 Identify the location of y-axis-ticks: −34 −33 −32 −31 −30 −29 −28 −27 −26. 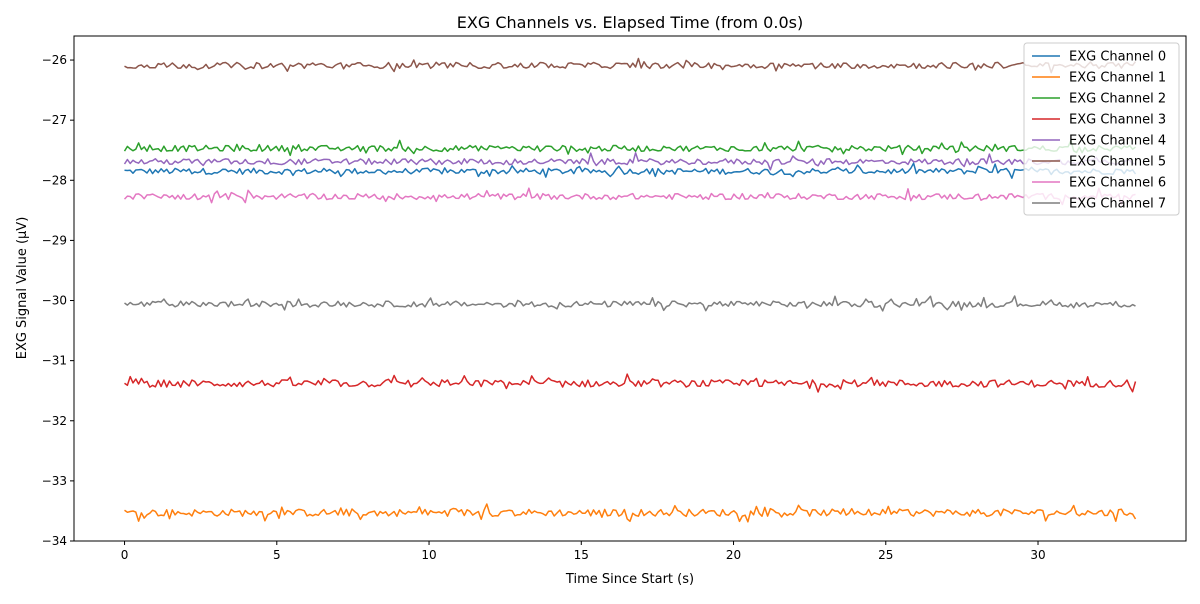
(58, 300).